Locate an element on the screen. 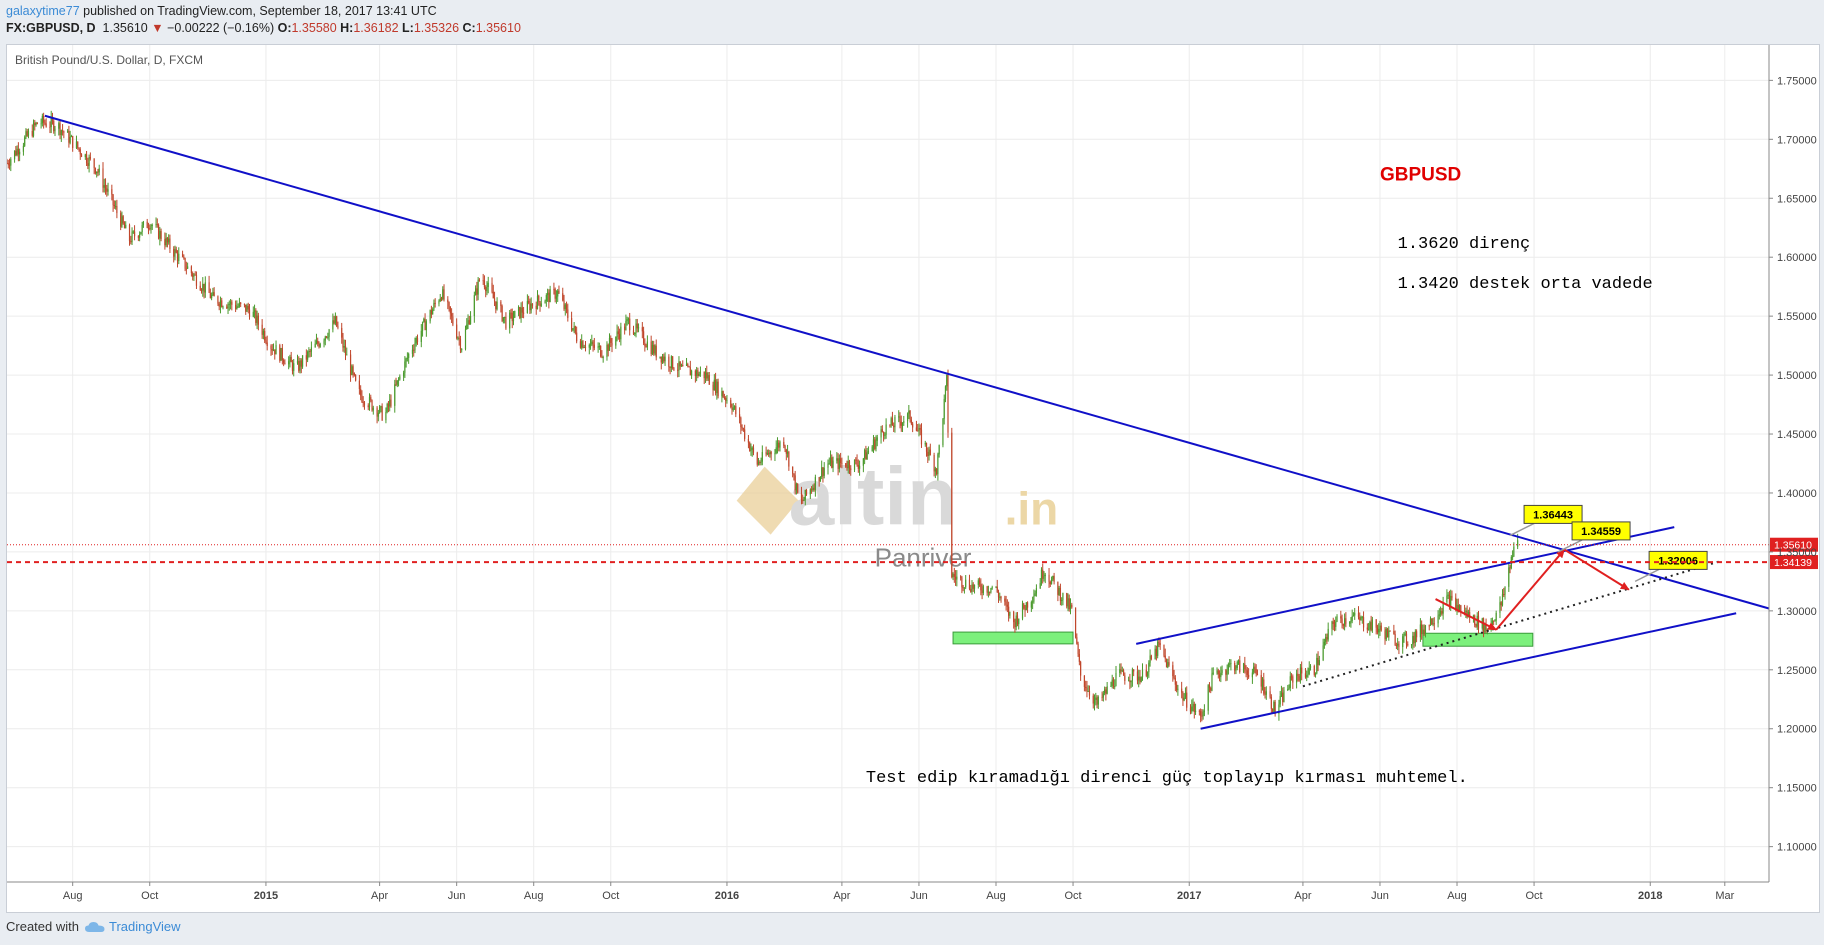 This screenshot has height=945, width=1824. open-label: O: is located at coordinates (284, 28).